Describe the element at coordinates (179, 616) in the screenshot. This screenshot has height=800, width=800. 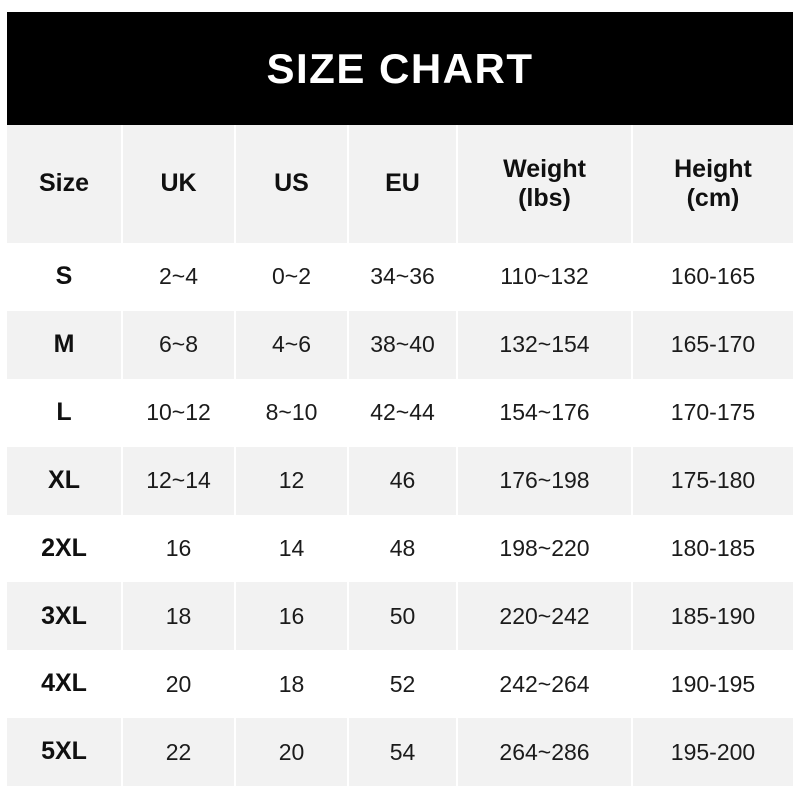
I see `cell-uk: 18` at that location.